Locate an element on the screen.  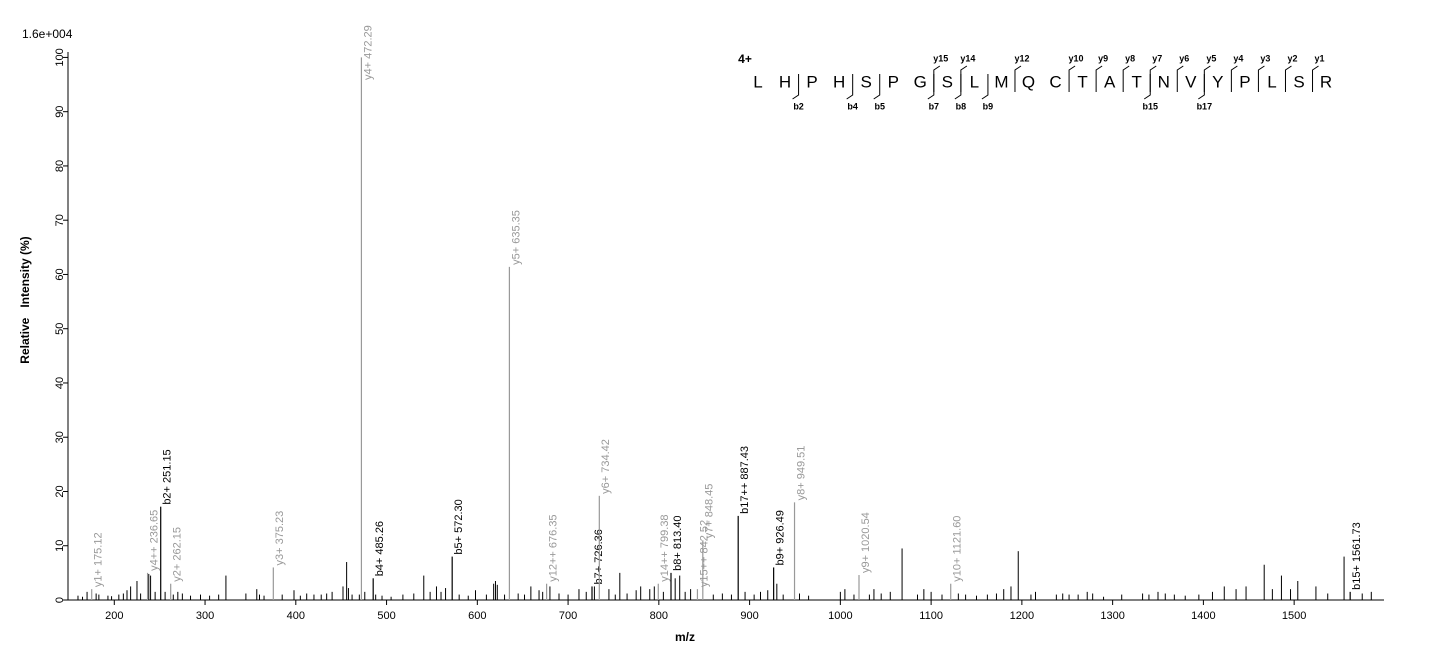
y-ion-label: y15 is located at coordinates (940, 58).